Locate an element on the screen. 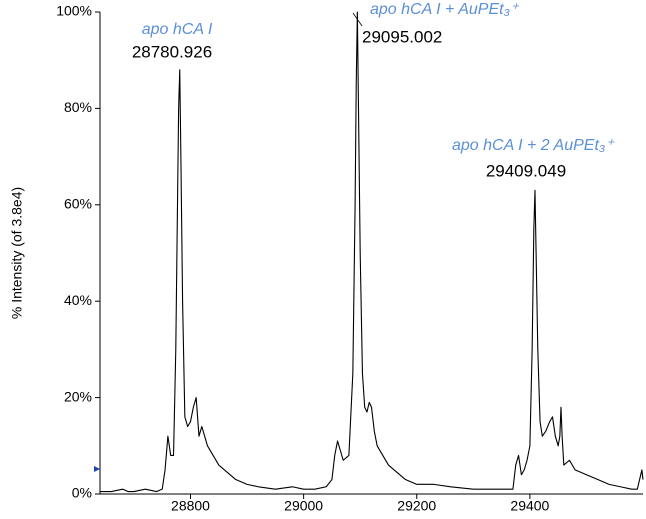  annotation: 29095.002 is located at coordinates (402, 36).